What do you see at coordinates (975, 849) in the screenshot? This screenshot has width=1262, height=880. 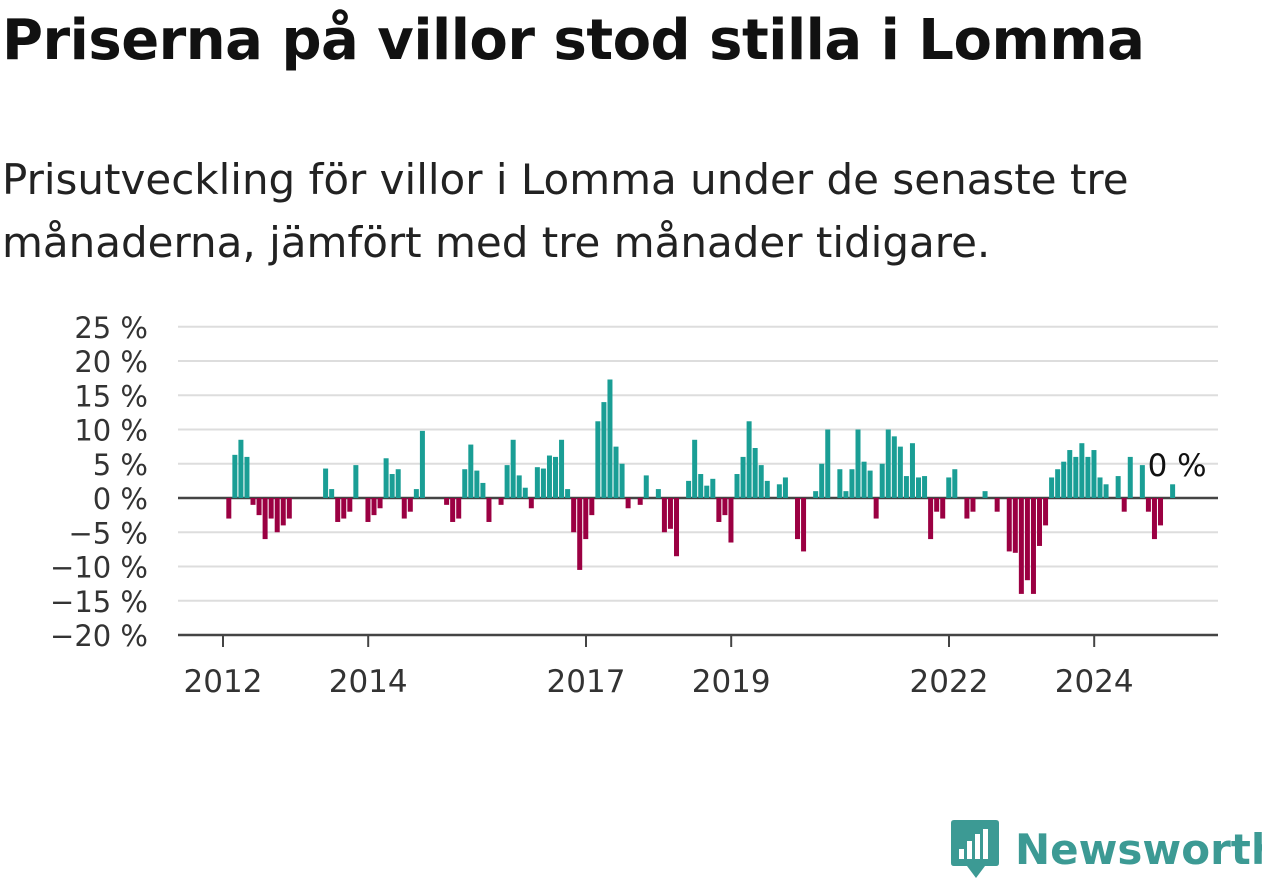 I see `newsworthy-logo-icon` at bounding box center [975, 849].